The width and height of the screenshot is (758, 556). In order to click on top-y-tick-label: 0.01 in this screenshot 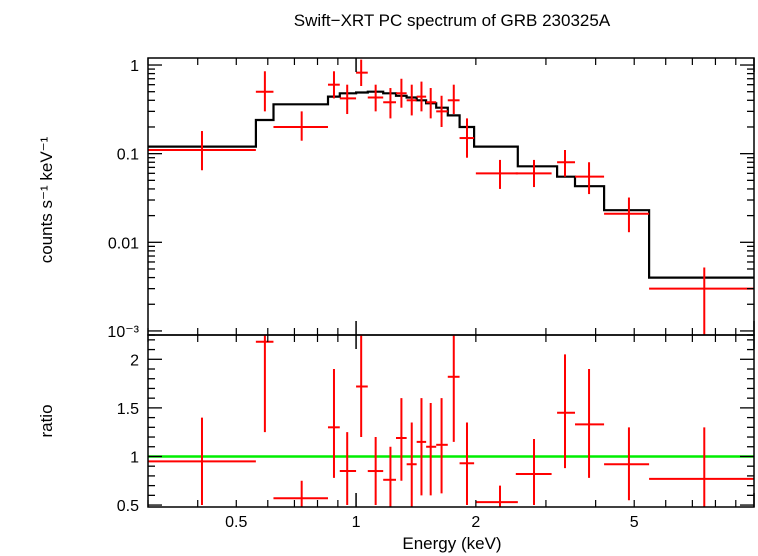, I will do `click(123, 243)`.